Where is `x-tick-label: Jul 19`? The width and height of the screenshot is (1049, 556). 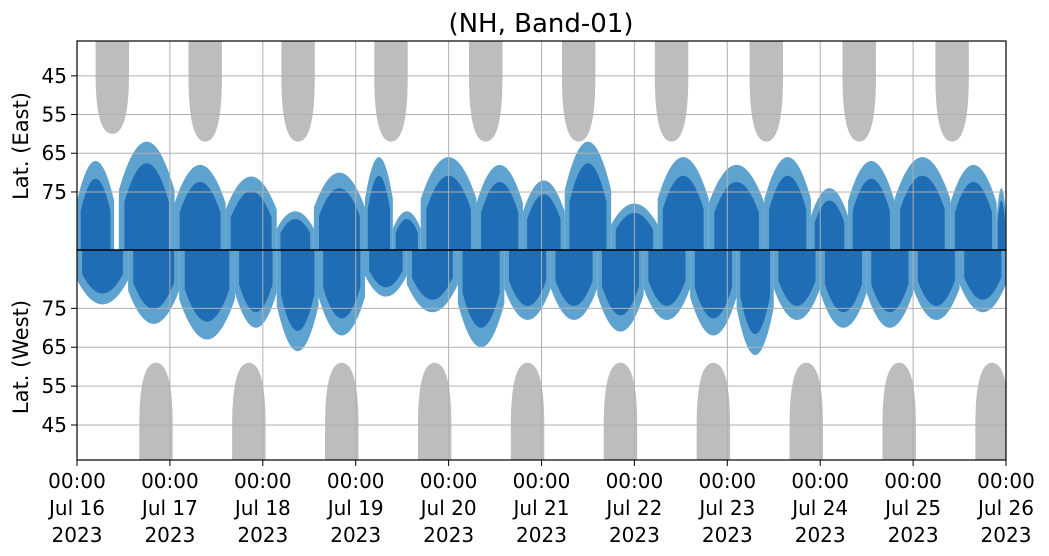
x-tick-label: Jul 19 is located at coordinates (355, 508).